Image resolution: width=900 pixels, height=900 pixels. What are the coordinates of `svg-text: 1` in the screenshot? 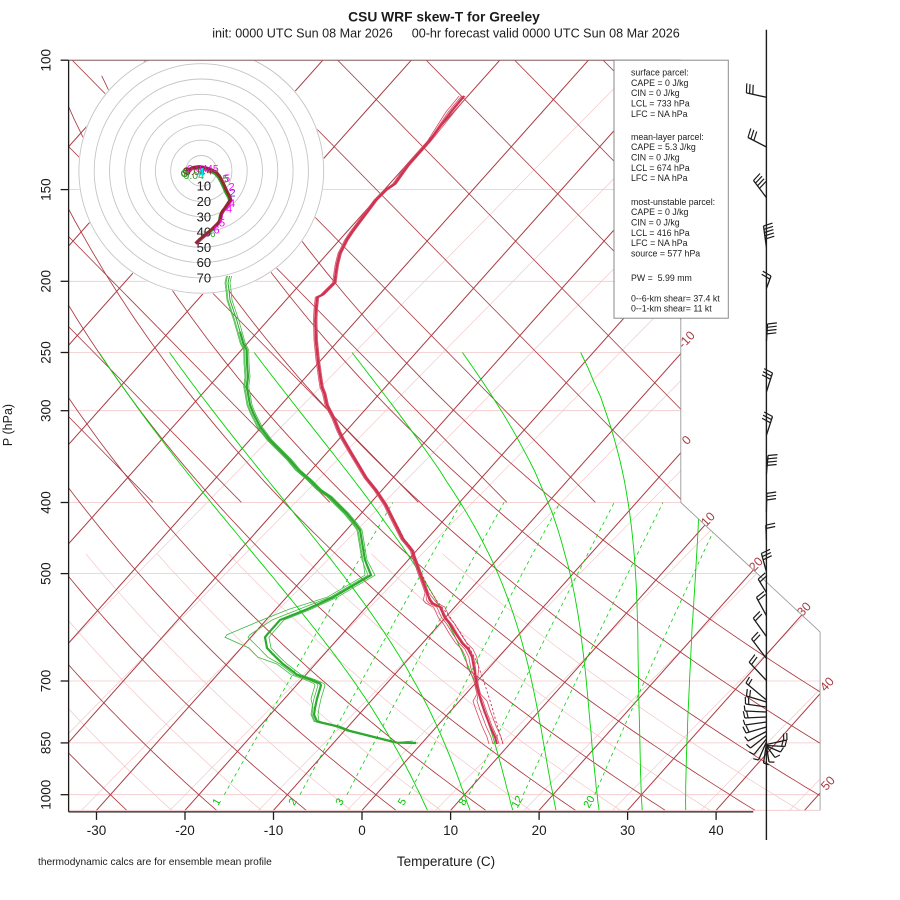 It's located at (216, 801).